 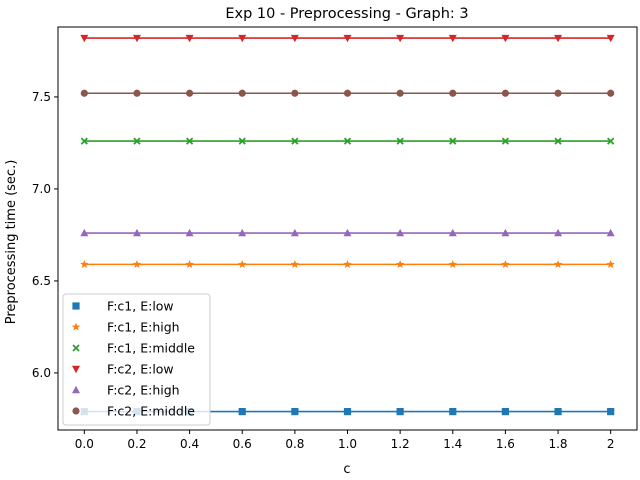 I want to click on y-tick-label: 6.0, so click(x=41, y=373).